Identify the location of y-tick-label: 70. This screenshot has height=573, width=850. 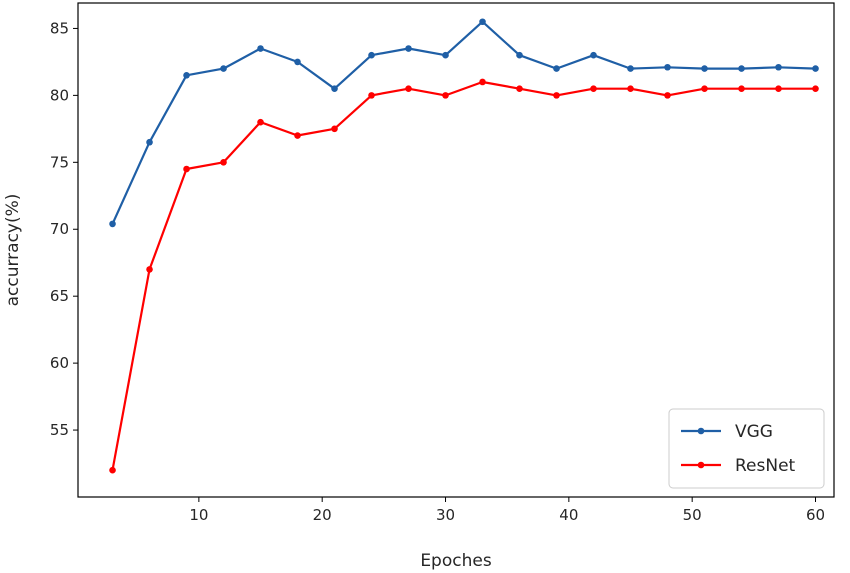
(59, 229).